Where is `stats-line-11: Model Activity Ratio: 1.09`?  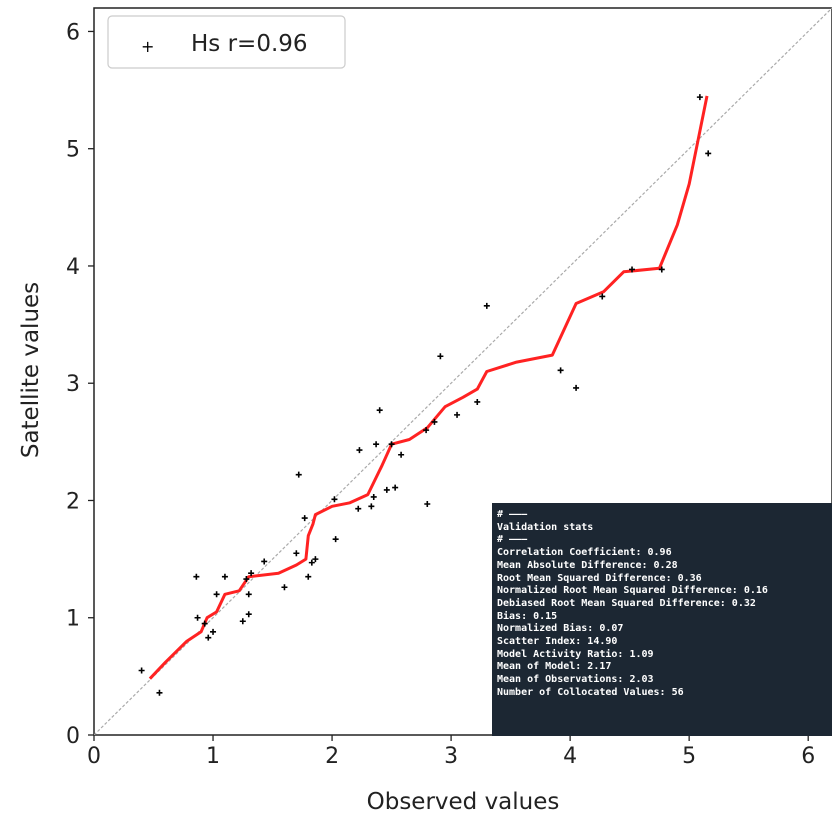 stats-line-11: Model Activity Ratio: 1.09 is located at coordinates (575, 654).